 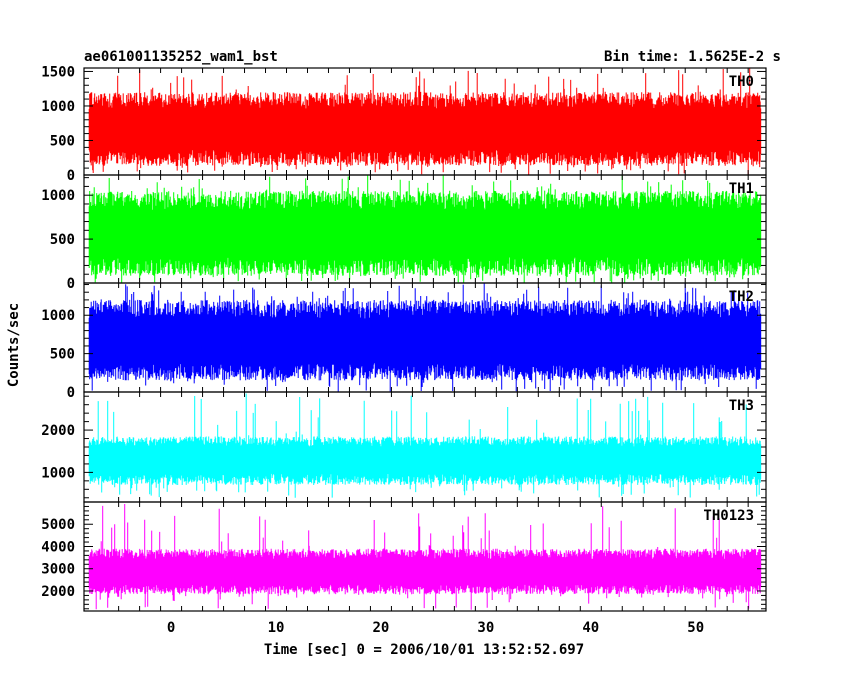 What do you see at coordinates (425, 337) in the screenshot?
I see `series-th2` at bounding box center [425, 337].